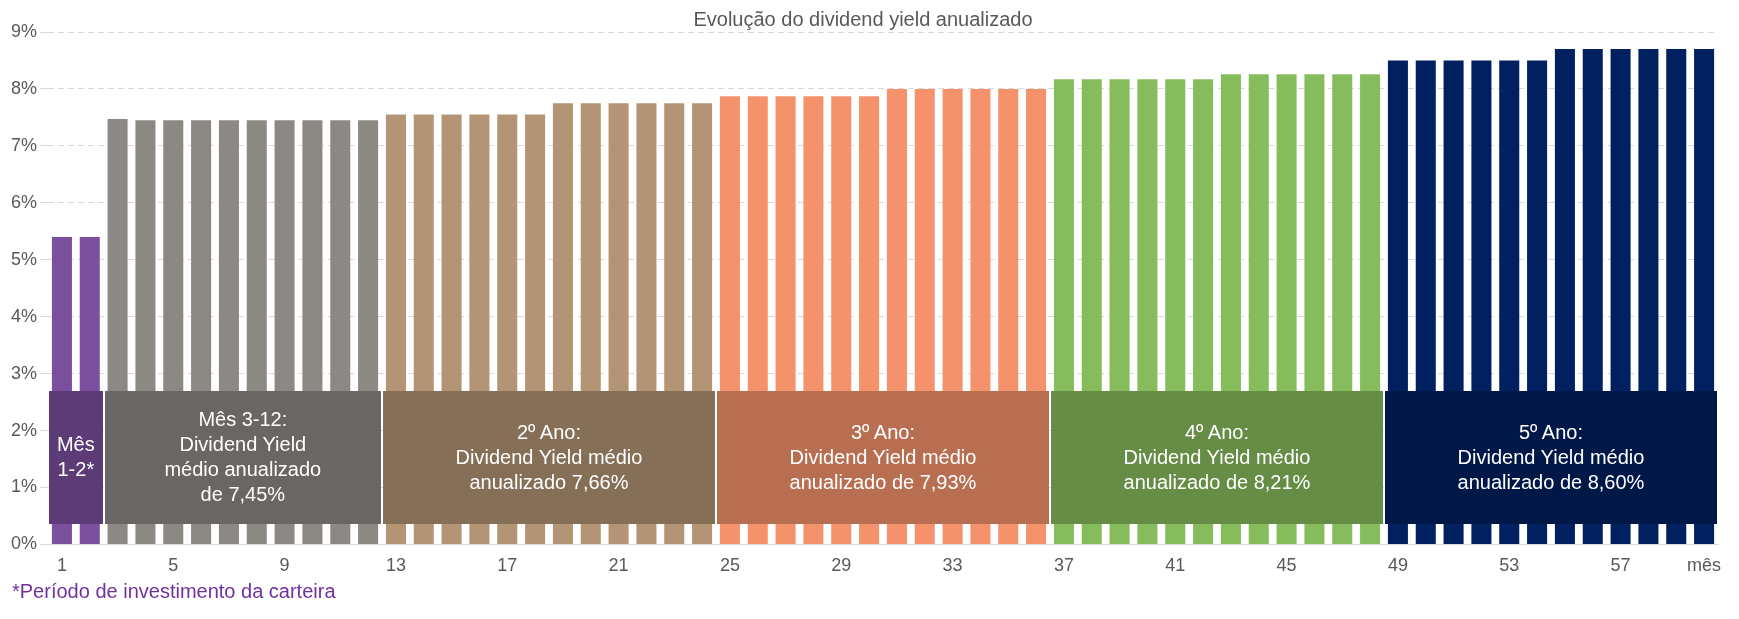  I want to click on chart-title: Evolução do dividend yield anualizado, so click(863, 18).